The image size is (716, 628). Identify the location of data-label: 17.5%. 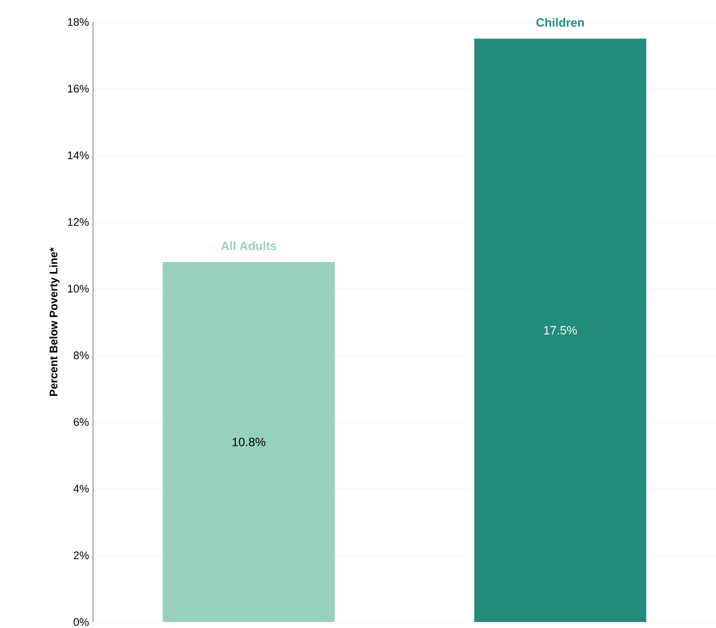
(560, 330).